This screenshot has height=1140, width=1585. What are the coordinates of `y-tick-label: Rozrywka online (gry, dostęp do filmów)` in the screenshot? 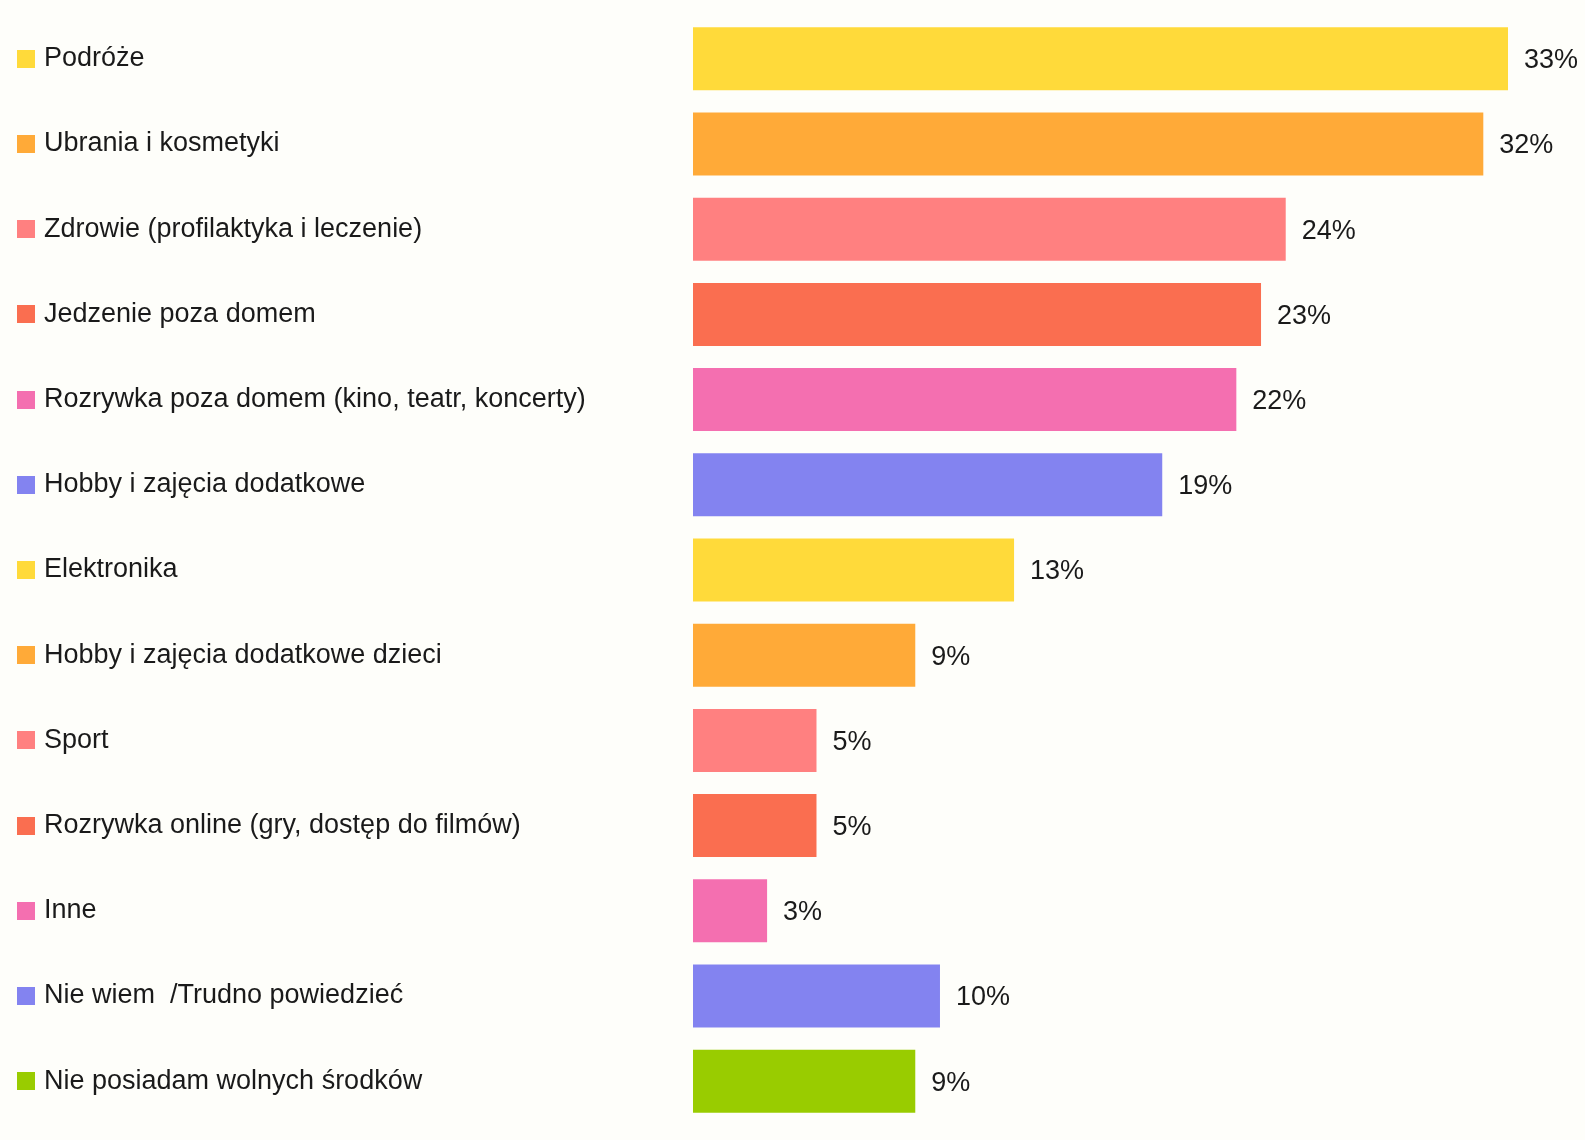 It's located at (282, 824).